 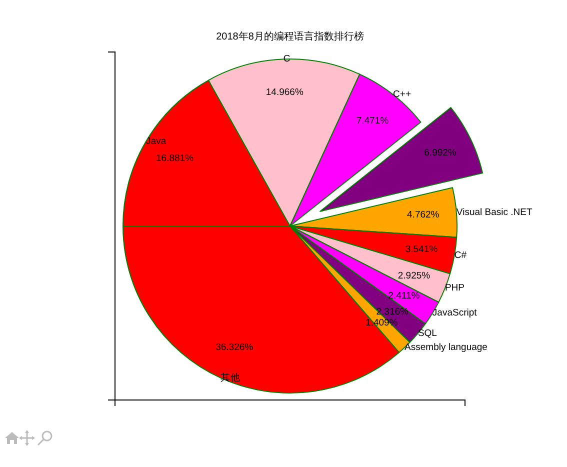 I want to click on title: 2018年8月的编程语言指数排行榜, so click(x=290, y=37).